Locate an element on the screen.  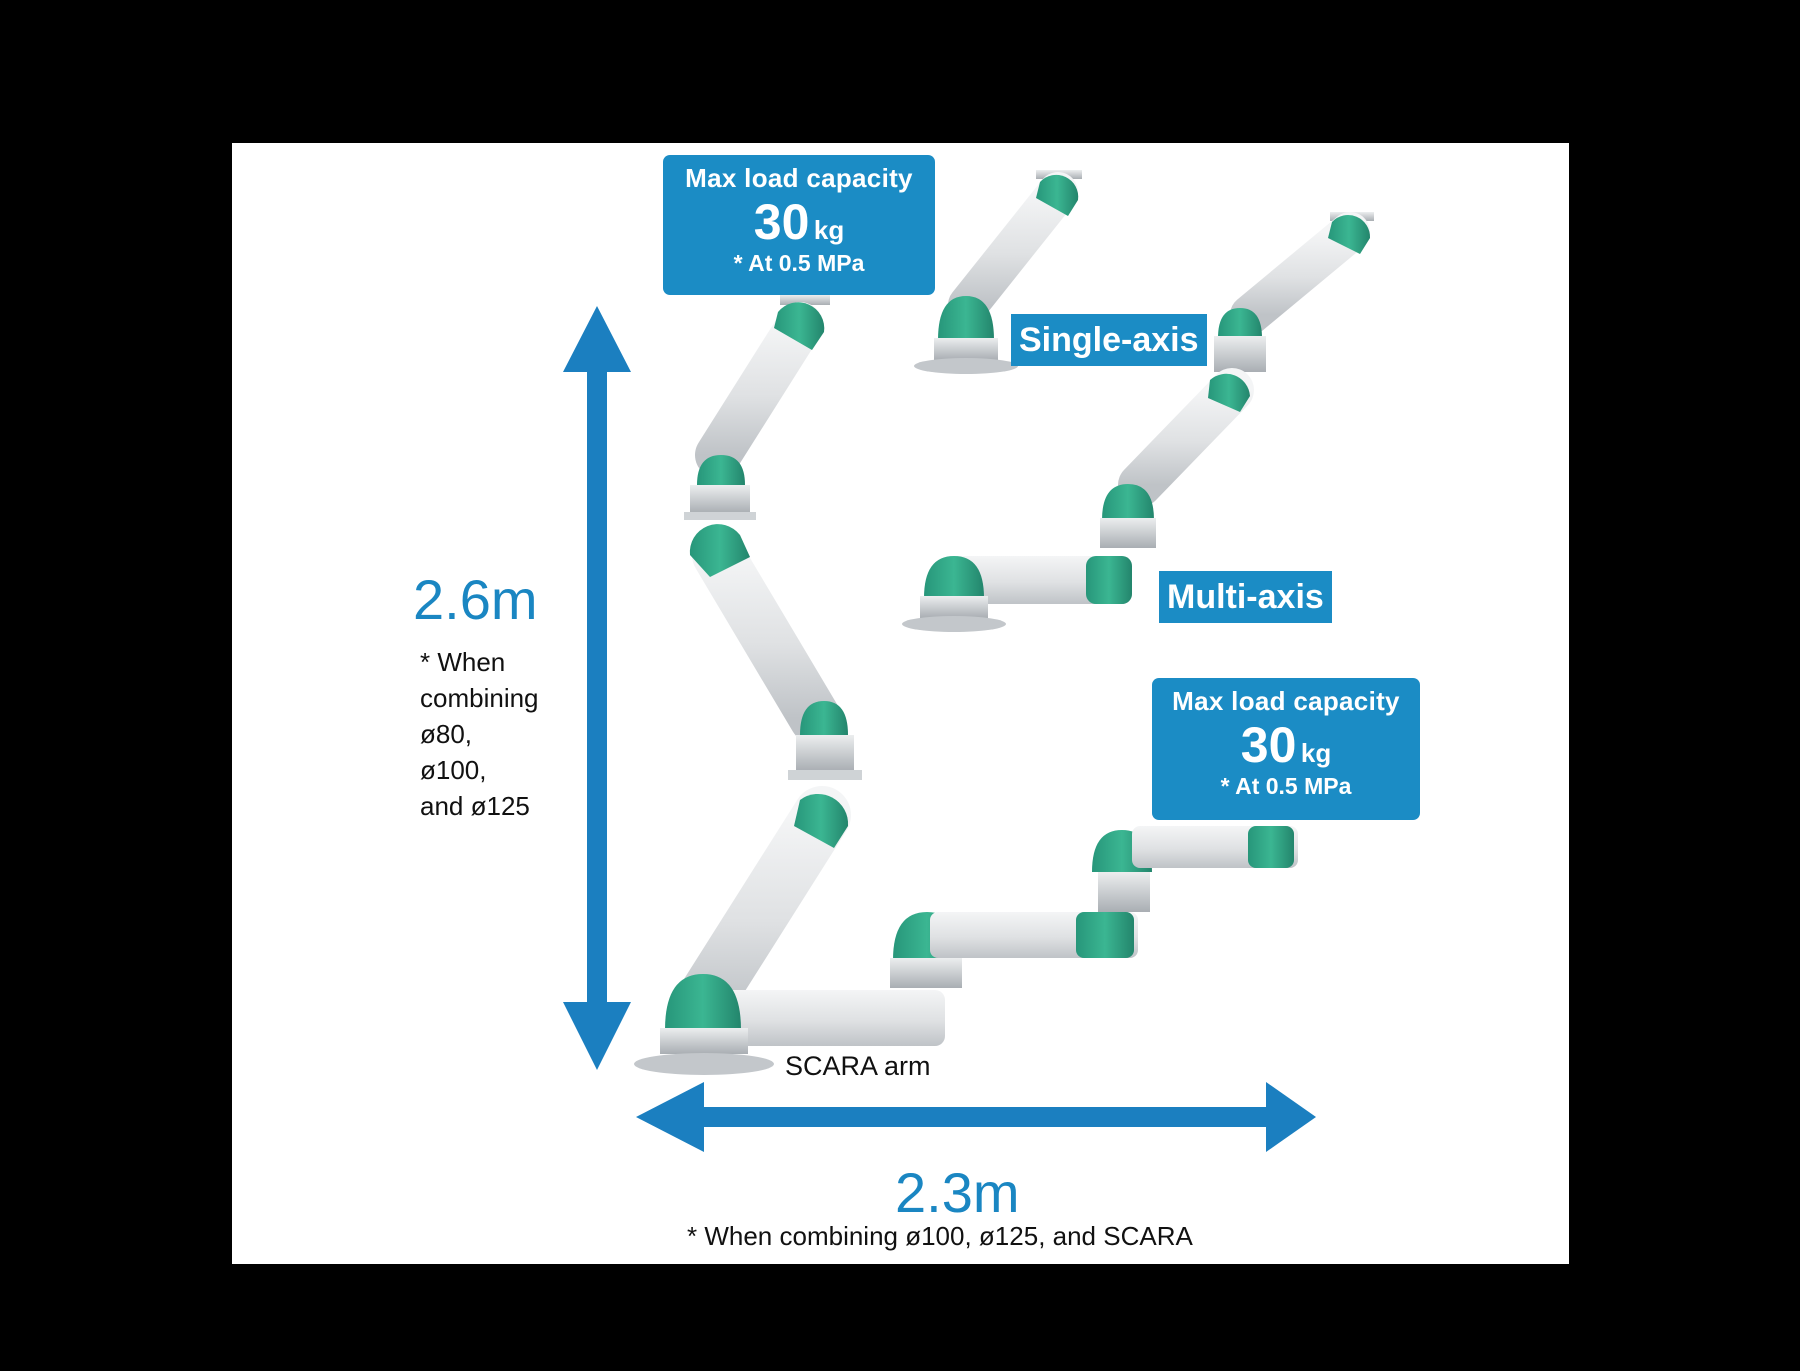
note-line: combining is located at coordinates (479, 698).